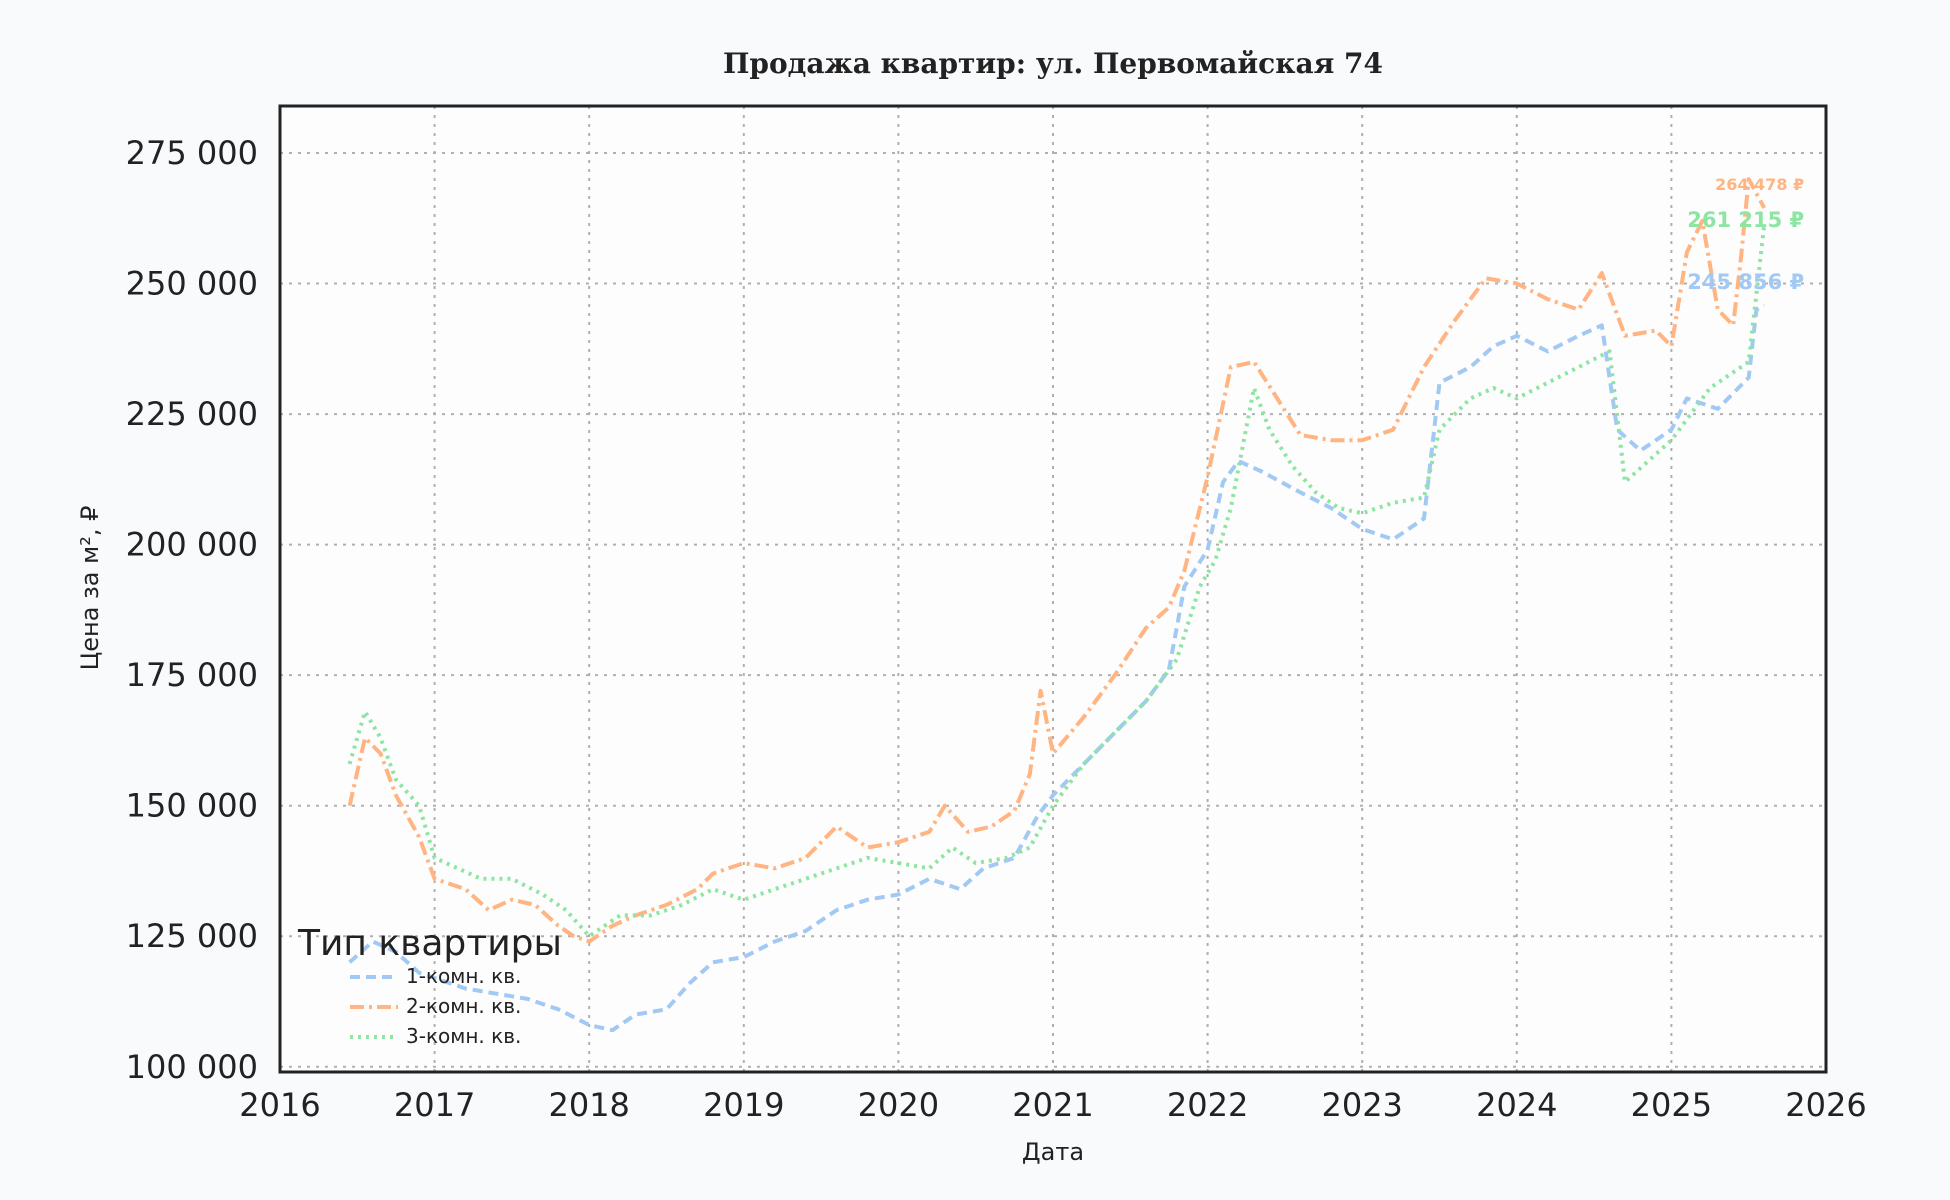 The image size is (1950, 1200). What do you see at coordinates (1745, 234) in the screenshot?
I see `end-labels: 245 856 ₽ 264 478 ₽ 261 215 ₽` at bounding box center [1745, 234].